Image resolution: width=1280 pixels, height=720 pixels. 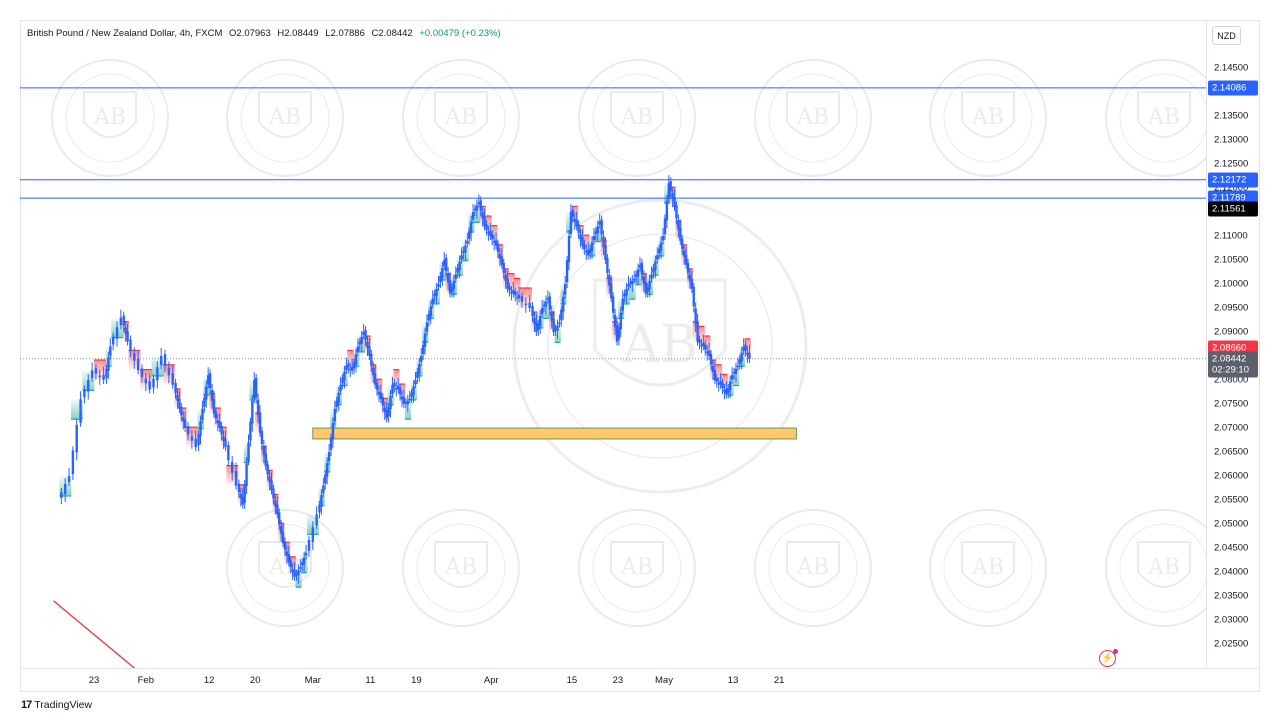 I want to click on tradingview-brand: TradingView, so click(x=63, y=705).